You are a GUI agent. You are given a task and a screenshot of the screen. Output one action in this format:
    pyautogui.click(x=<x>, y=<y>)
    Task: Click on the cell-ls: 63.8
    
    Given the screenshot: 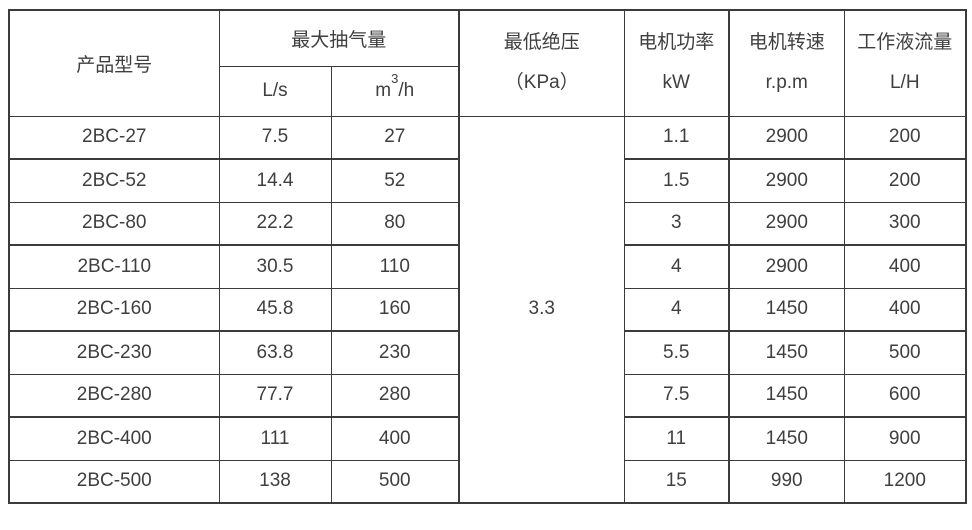 What is the action you would take?
    pyautogui.click(x=275, y=352)
    